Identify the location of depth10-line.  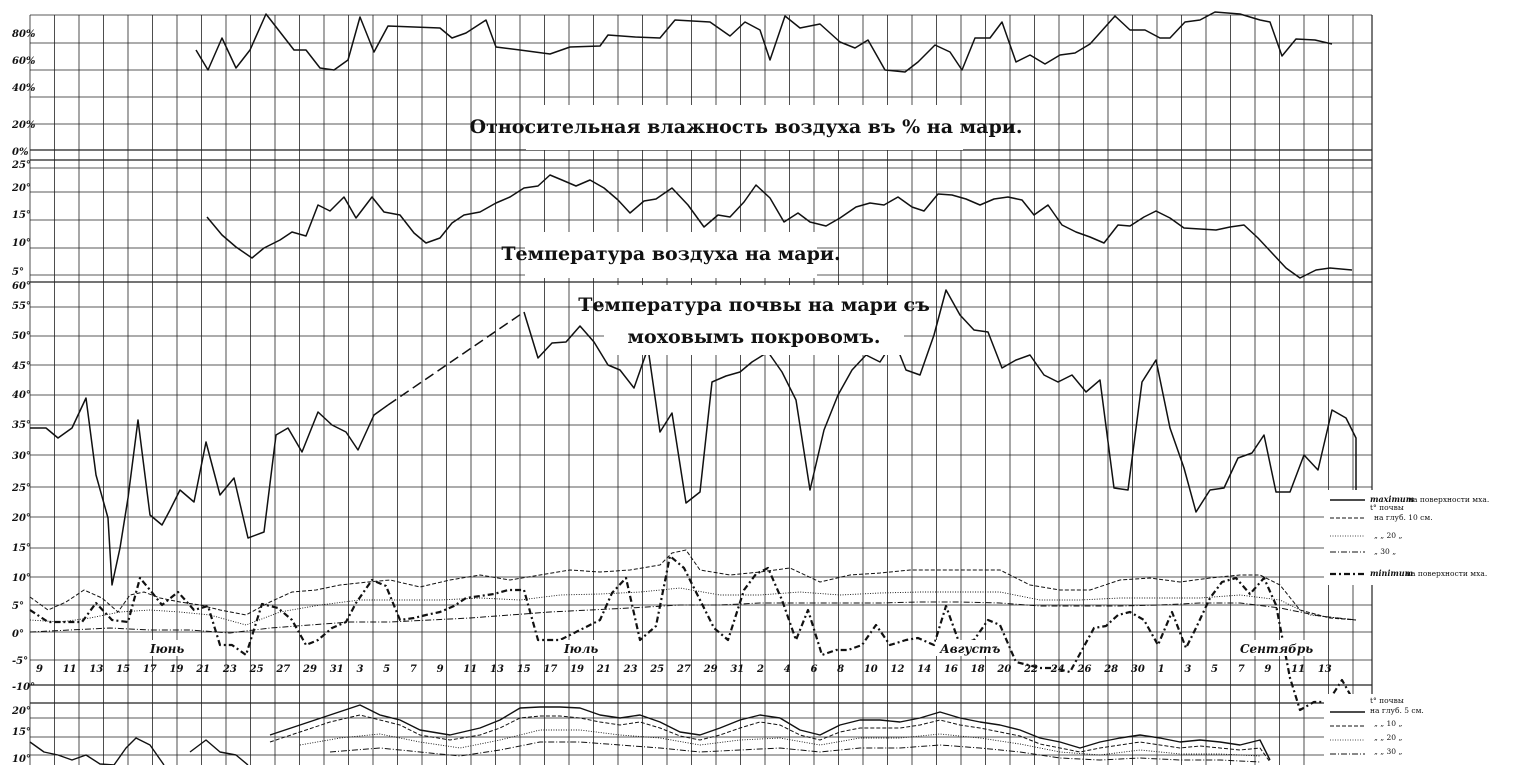
(770, 738).